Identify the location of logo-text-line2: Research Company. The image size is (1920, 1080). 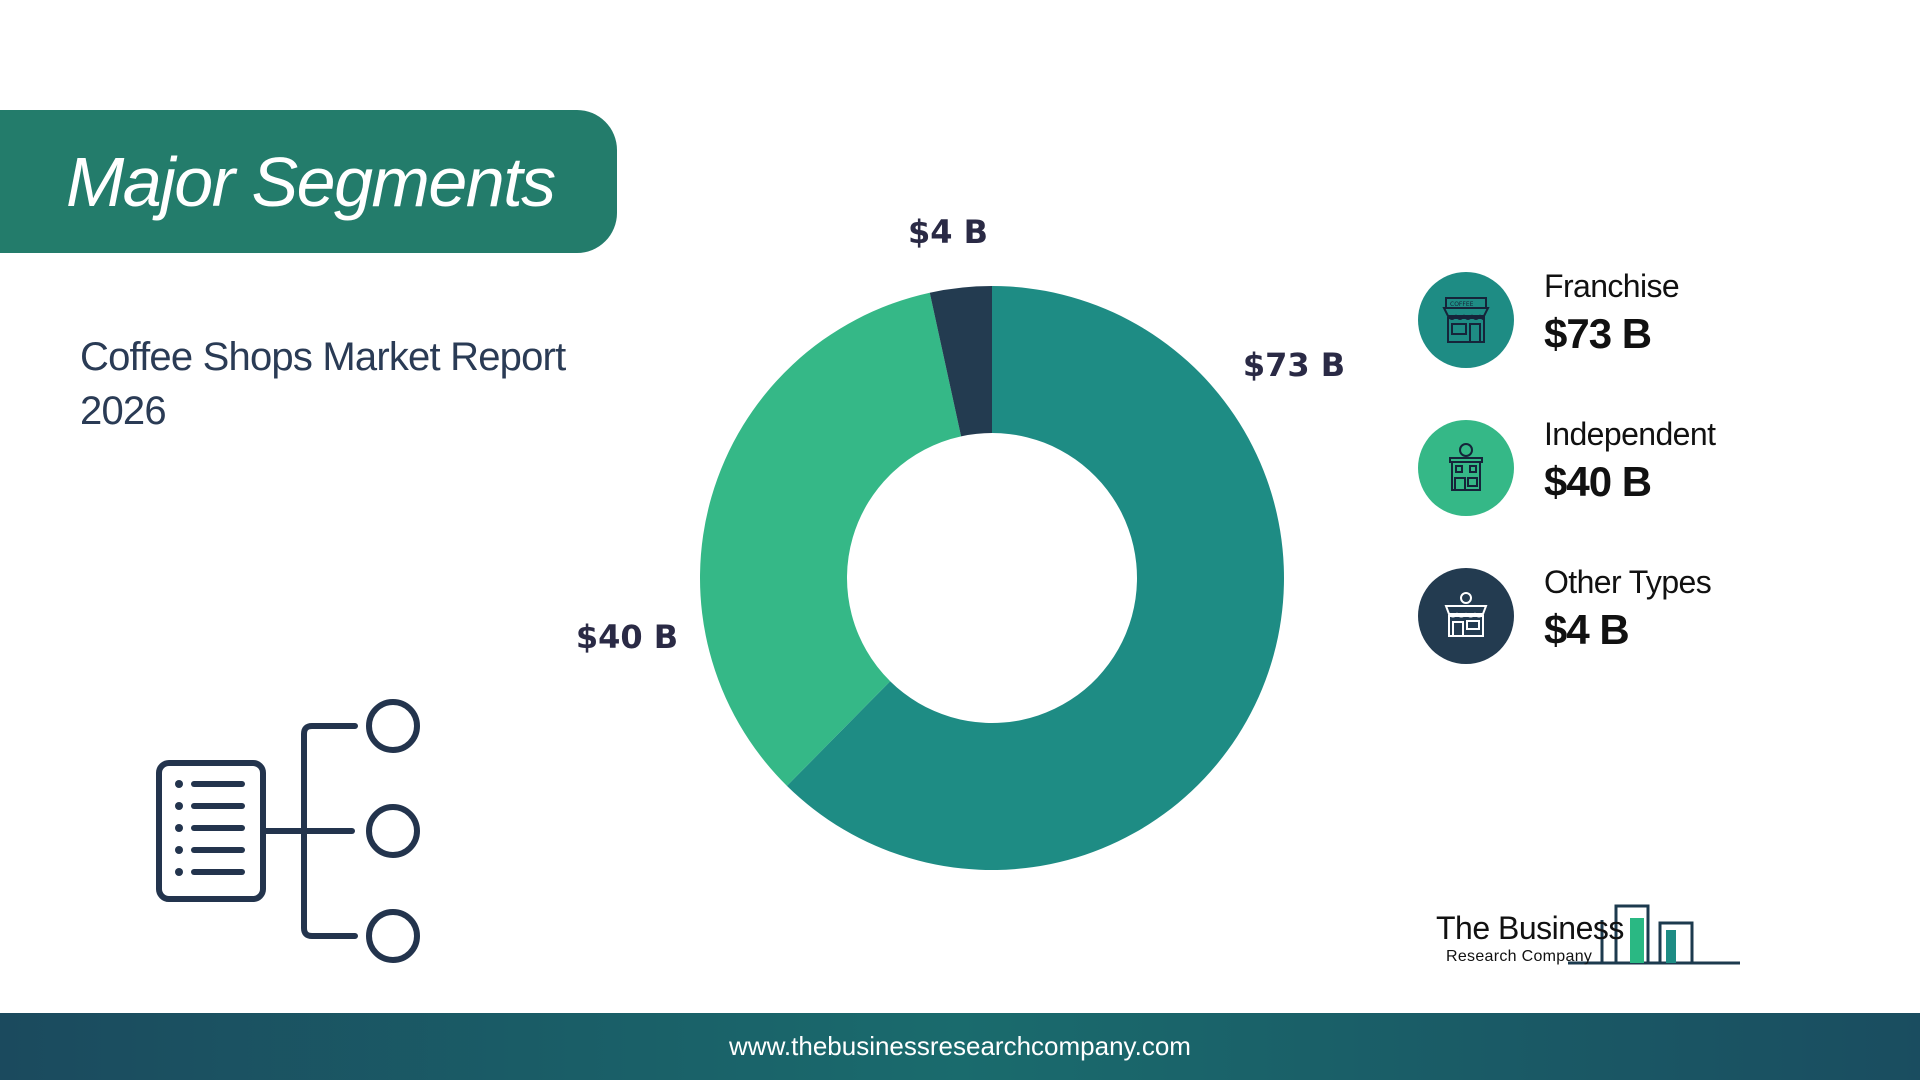
(1519, 956).